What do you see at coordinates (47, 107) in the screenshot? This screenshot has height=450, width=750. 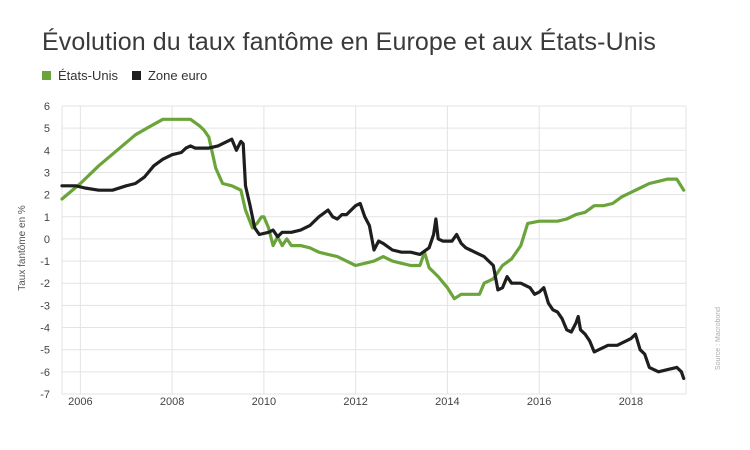 I see `y-tick-label: 6` at bounding box center [47, 107].